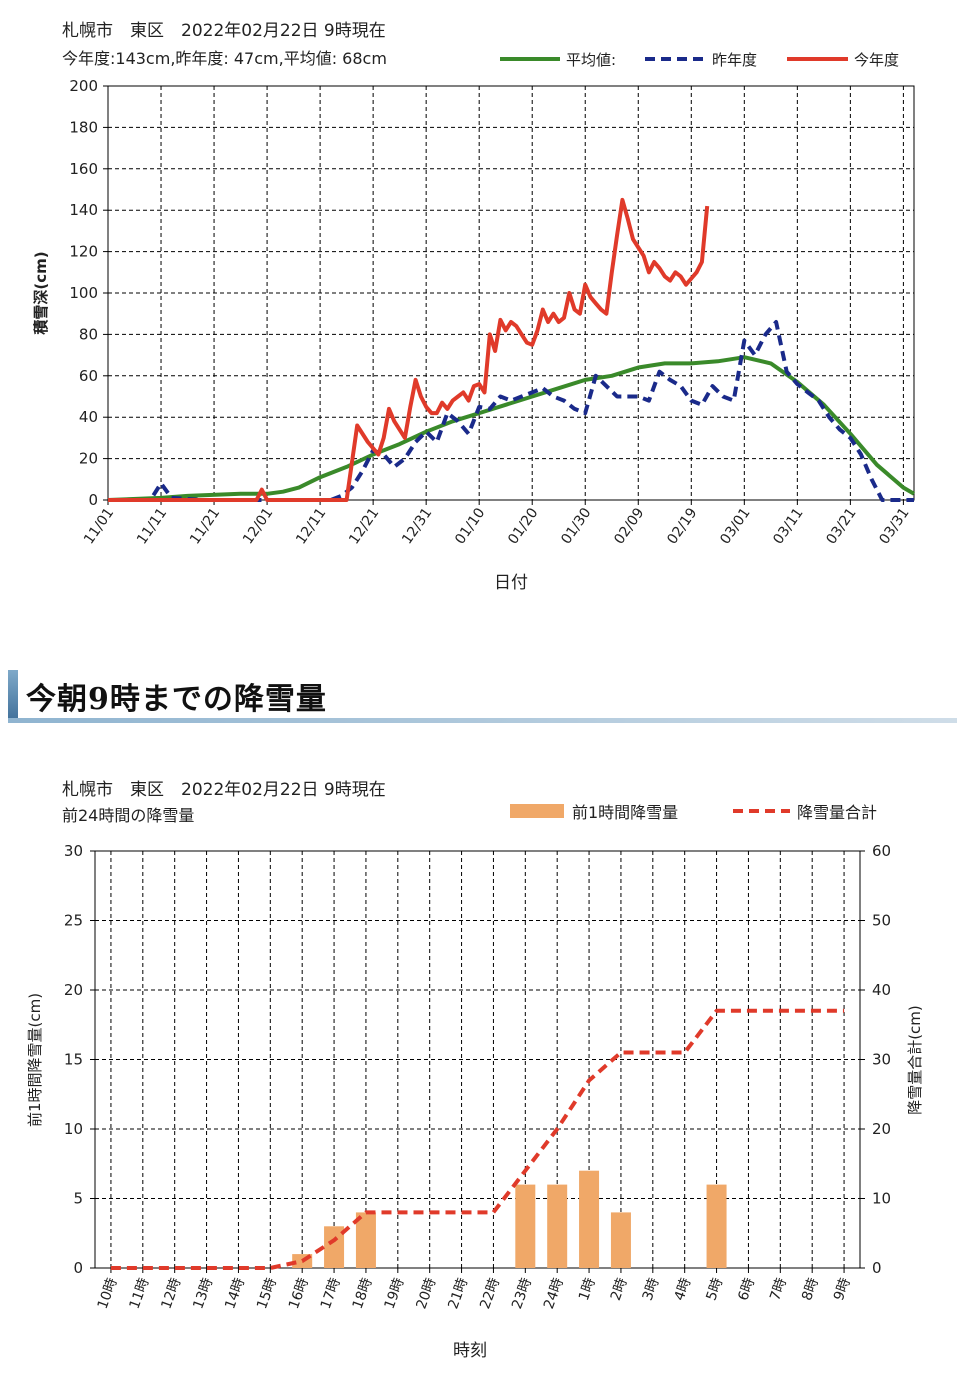 The height and width of the screenshot is (1373, 957). I want to click on x-tick-label: 01/10, so click(470, 526).